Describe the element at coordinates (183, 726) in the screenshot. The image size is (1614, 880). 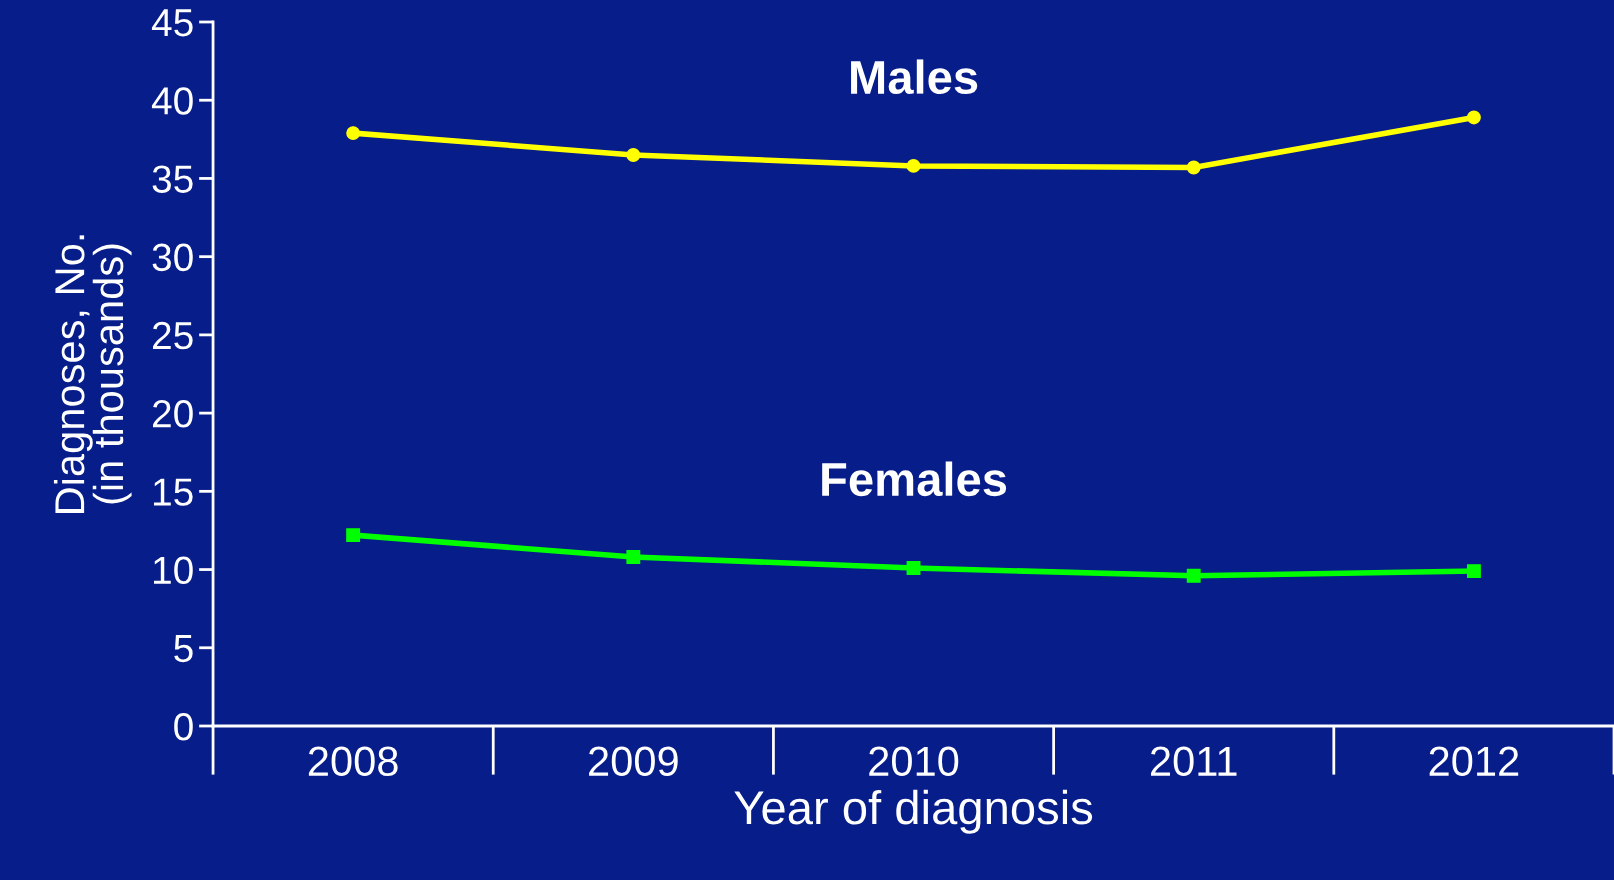
I see `y-tick-label: 0` at that location.